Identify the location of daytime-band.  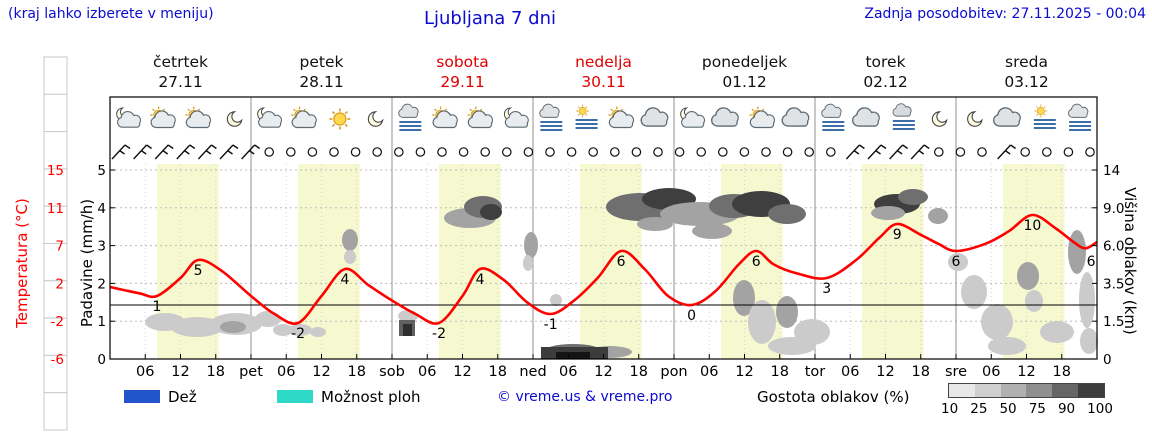
(470, 261).